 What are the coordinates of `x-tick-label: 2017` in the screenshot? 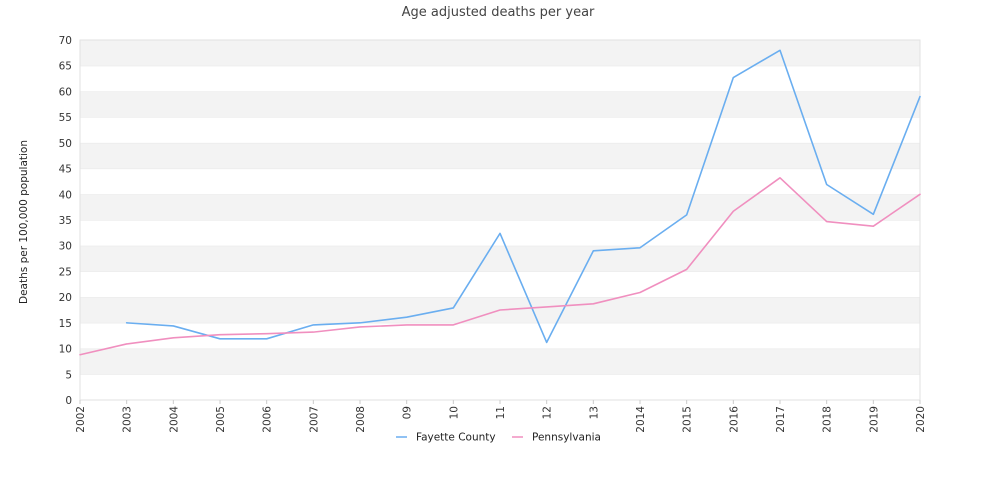 It's located at (781, 419).